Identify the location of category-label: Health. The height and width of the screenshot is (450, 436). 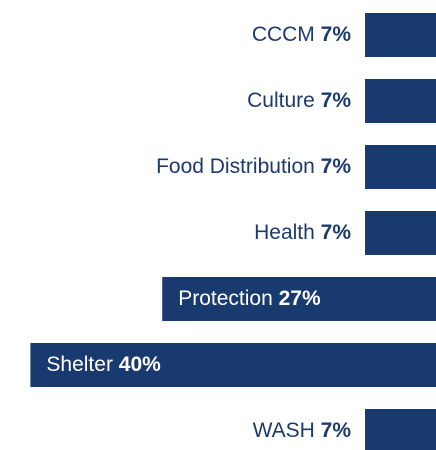
(284, 232).